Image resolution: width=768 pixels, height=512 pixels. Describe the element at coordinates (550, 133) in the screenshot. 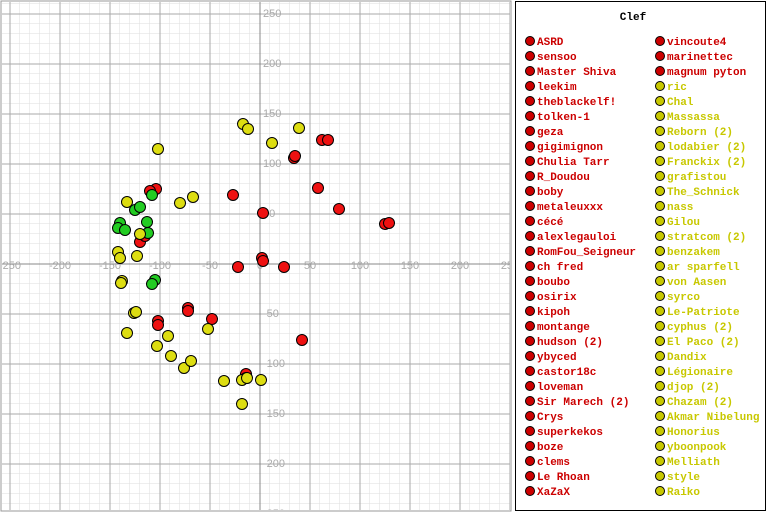

I see `legend-label: geza` at that location.